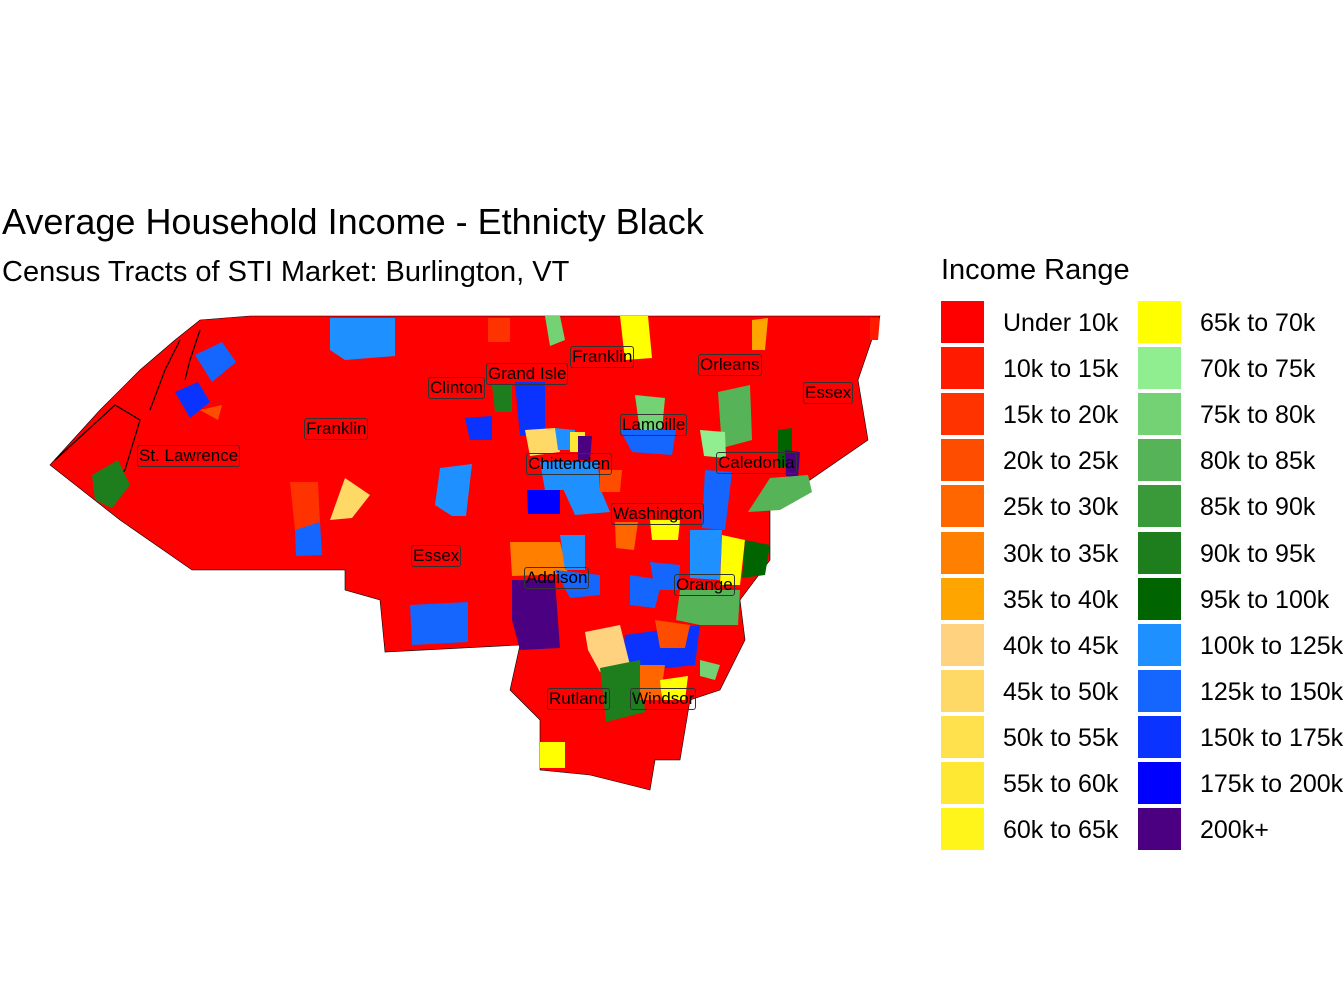  What do you see at coordinates (704, 585) in the screenshot?
I see `county-label-orange: Orange` at bounding box center [704, 585].